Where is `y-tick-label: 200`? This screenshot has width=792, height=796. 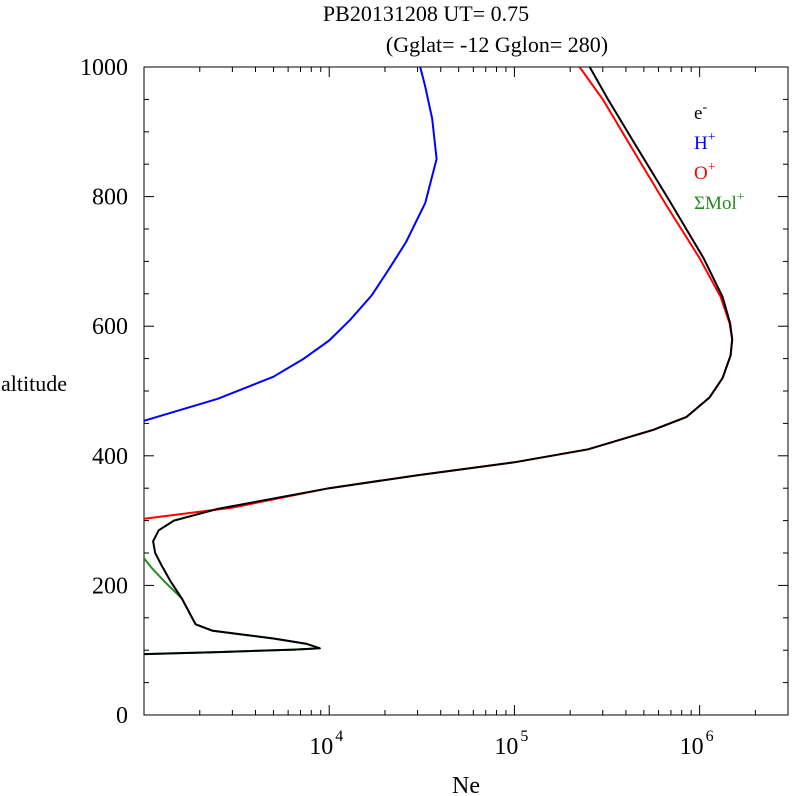 y-tick-label: 200 is located at coordinates (110, 586).